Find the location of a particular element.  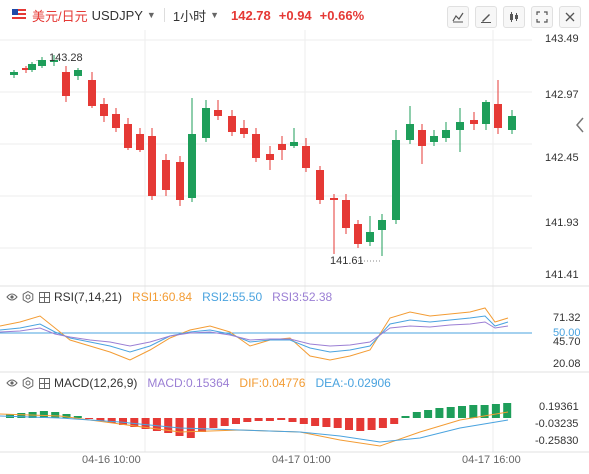

flag-icon is located at coordinates (19, 15).